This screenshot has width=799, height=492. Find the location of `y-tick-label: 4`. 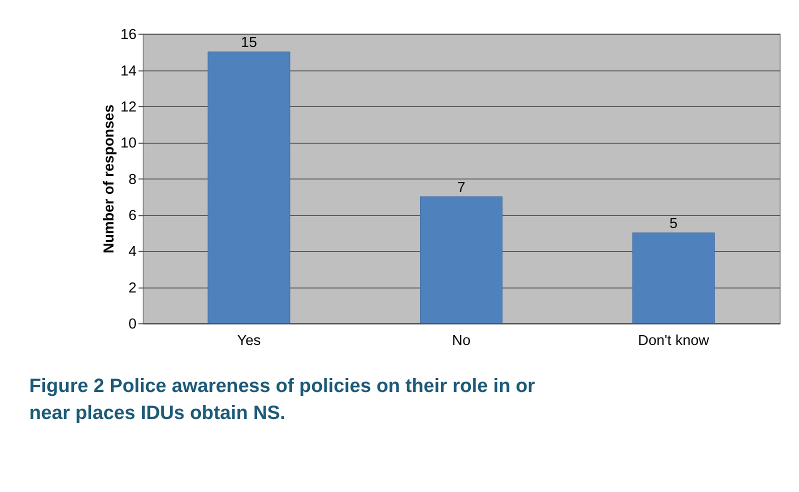

y-tick-label: 4 is located at coordinates (132, 252).